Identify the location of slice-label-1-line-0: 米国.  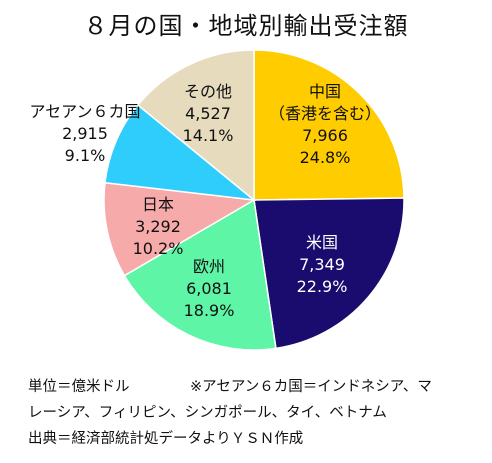
(322, 242).